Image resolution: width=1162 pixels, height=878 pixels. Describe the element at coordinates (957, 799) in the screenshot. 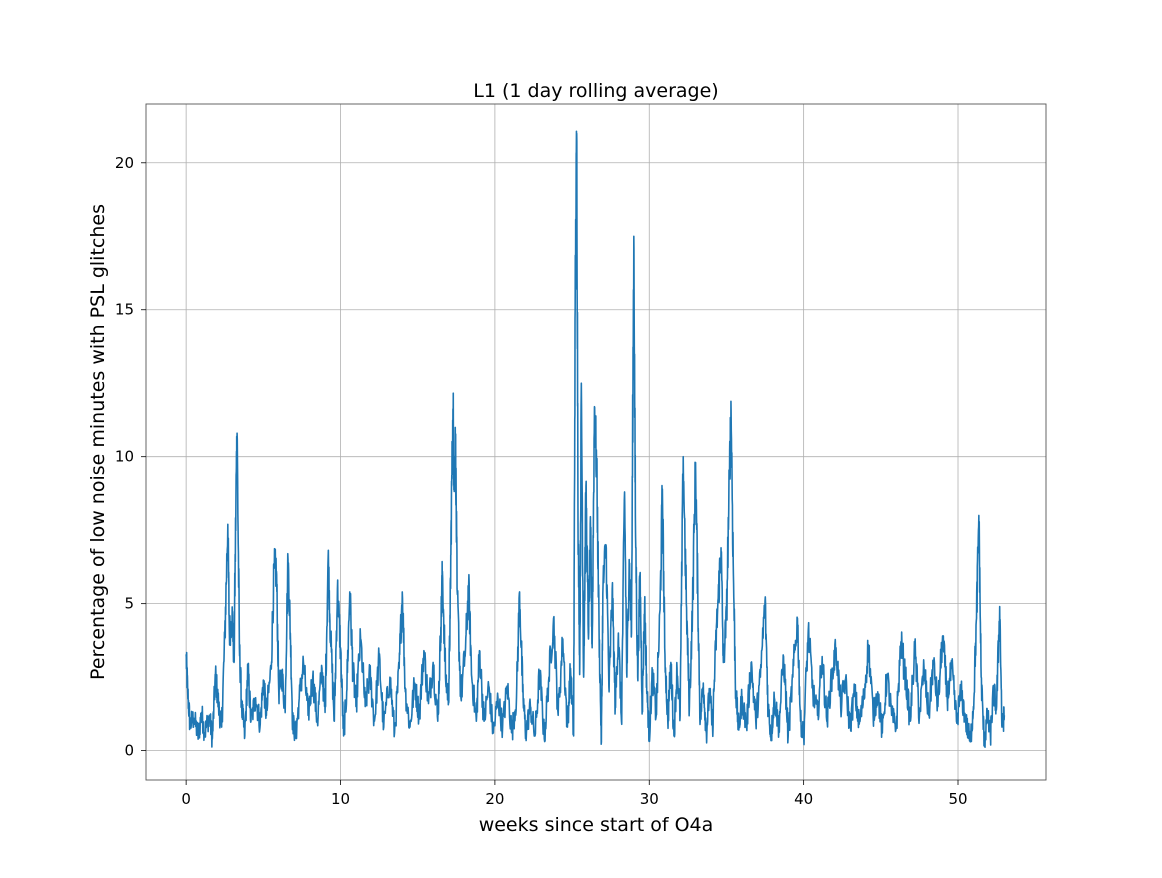

I see `x-tick-label: 50` at that location.